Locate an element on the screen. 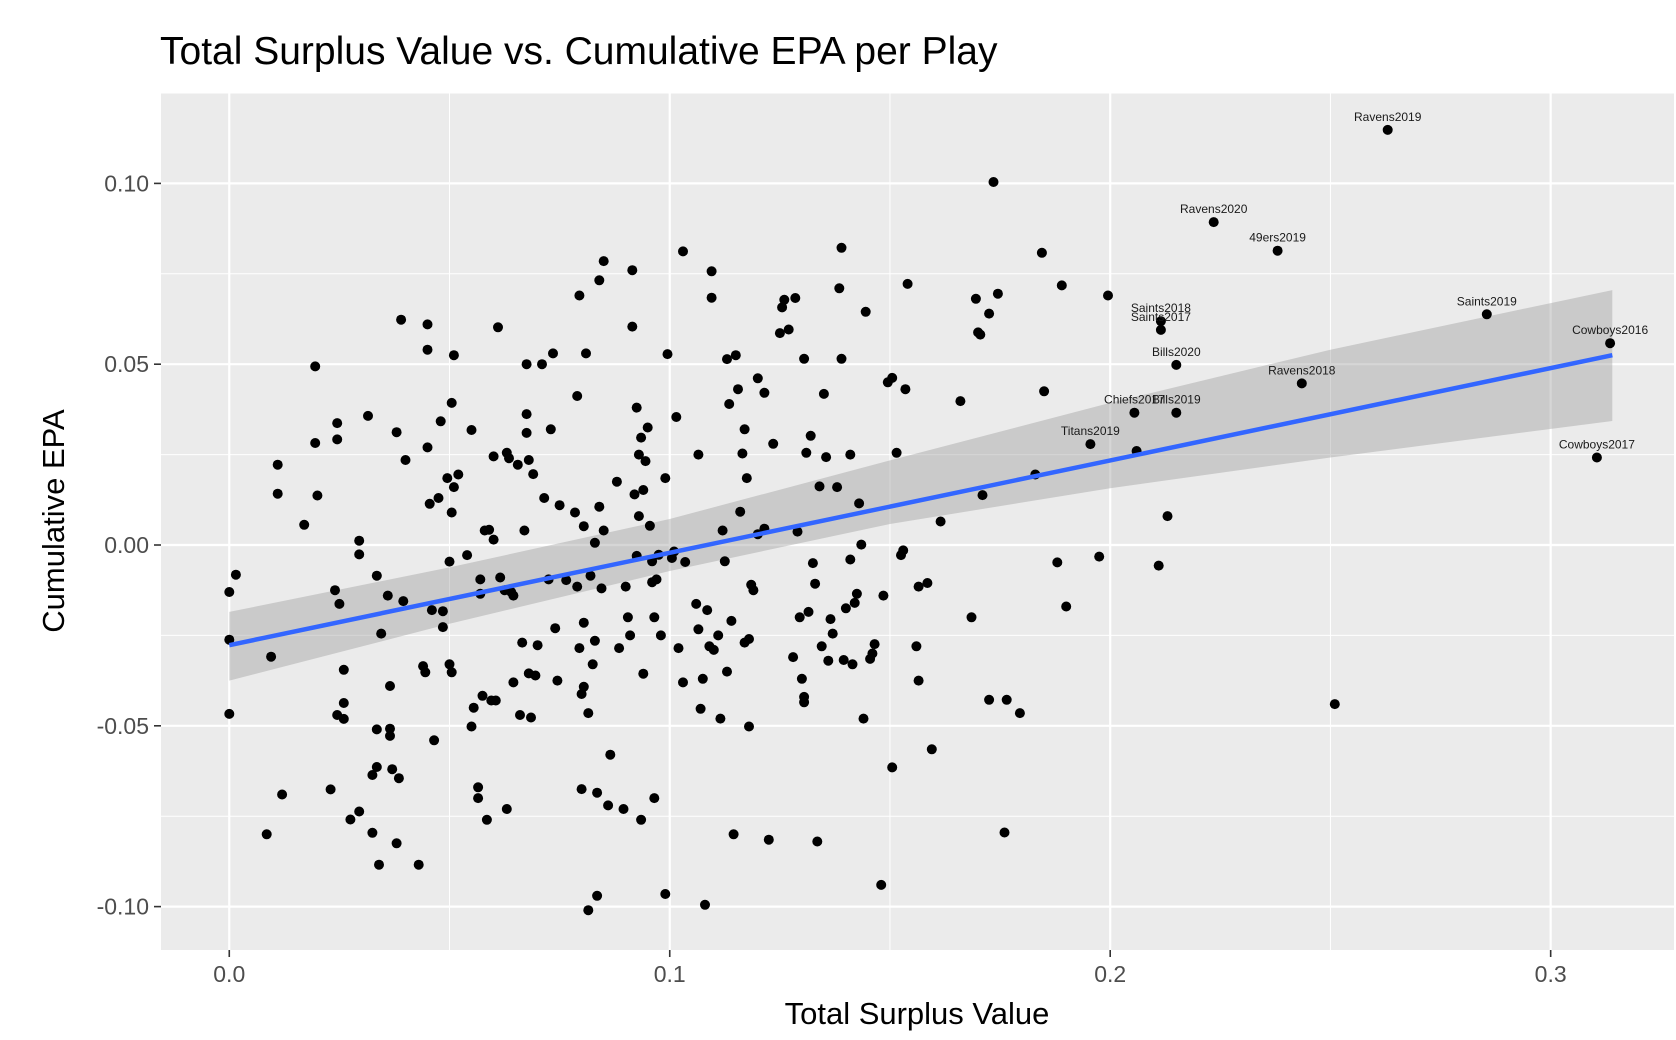 Image resolution: width=1676 pixels, height=1040 pixels. point-label-bills2019: Bills2019 is located at coordinates (1176, 400).